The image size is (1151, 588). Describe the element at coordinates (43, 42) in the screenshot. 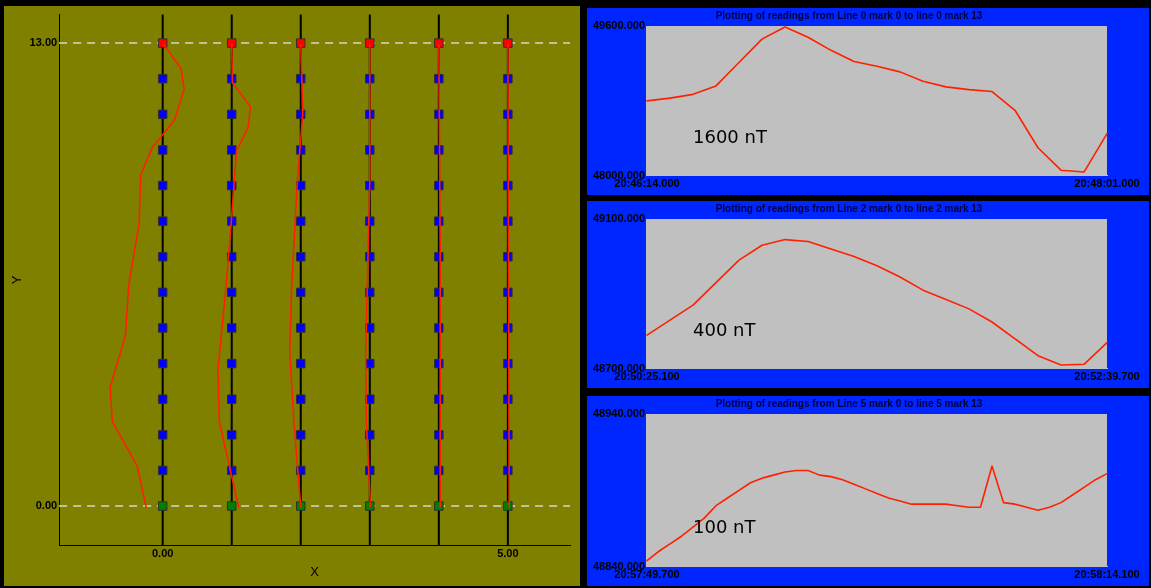

I see `y-tick-label: 13.00` at that location.